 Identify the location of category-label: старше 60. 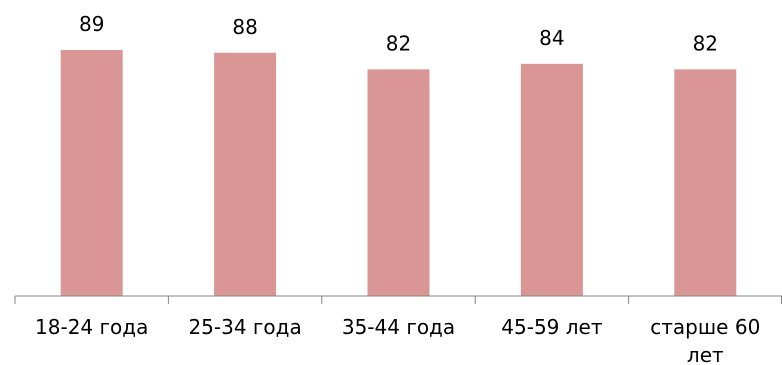
(705, 327).